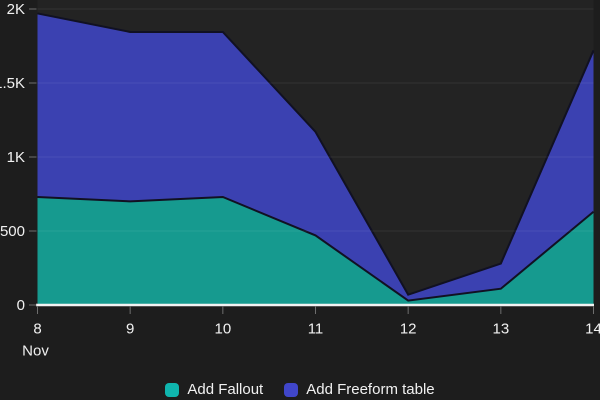  I want to click on y-axis-label-0: 0, so click(21, 305).